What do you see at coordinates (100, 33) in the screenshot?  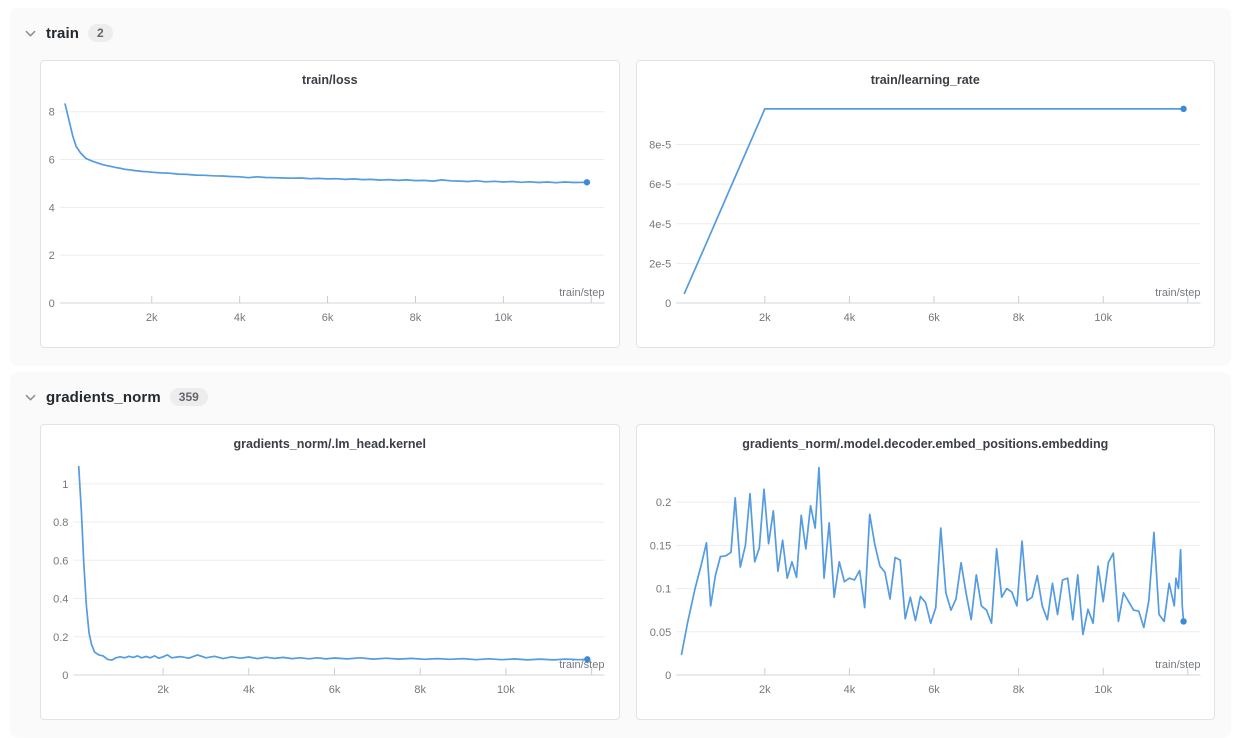 I see `section-count-badge: 2` at bounding box center [100, 33].